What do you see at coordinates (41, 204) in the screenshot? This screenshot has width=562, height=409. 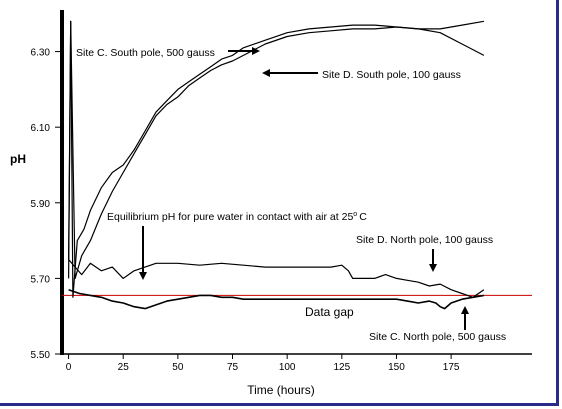 I see `y-tick-label: 5.90` at bounding box center [41, 204].